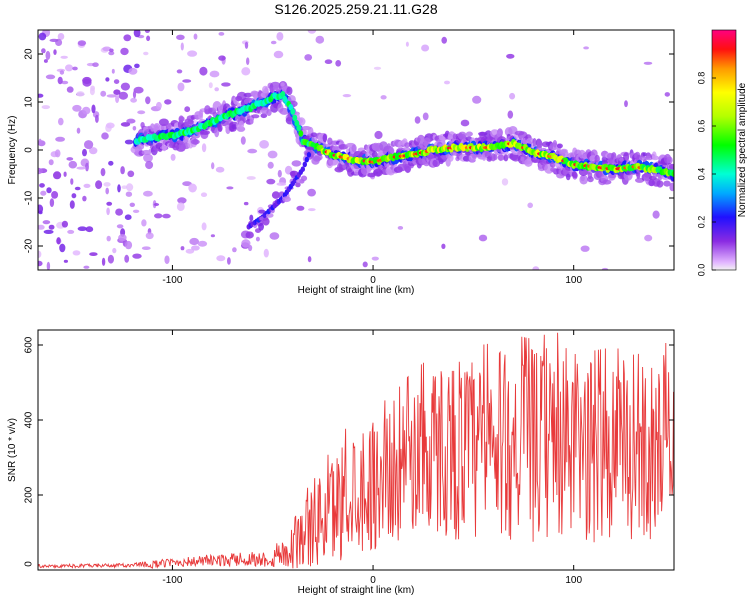  I want to click on snr-xlabel: Height of straight line (km), so click(356, 590).